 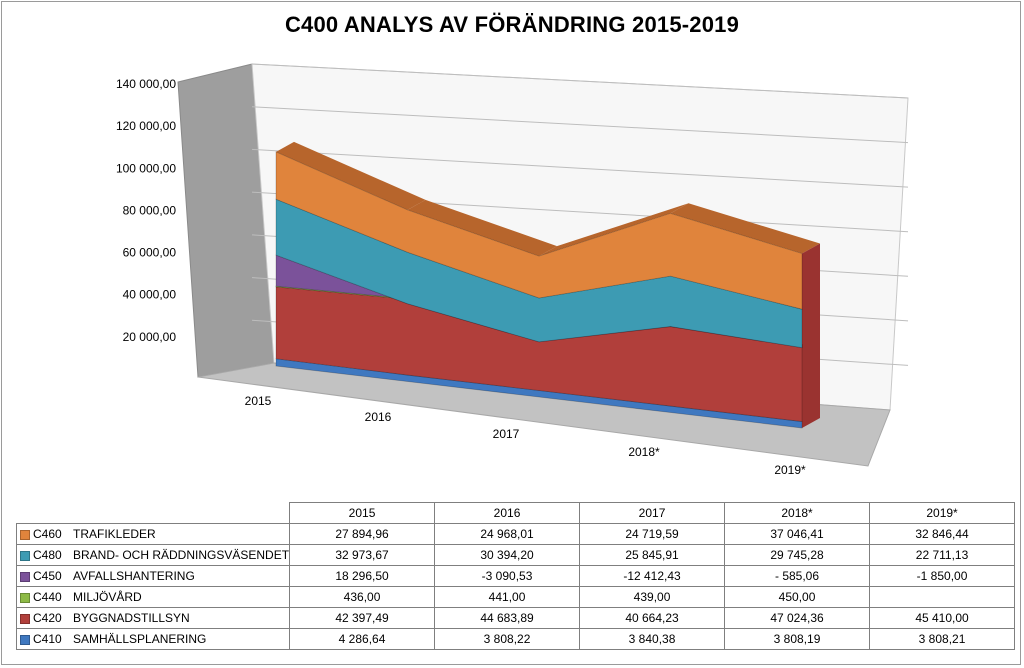 What do you see at coordinates (47, 639) in the screenshot?
I see `legend-code: C410` at bounding box center [47, 639].